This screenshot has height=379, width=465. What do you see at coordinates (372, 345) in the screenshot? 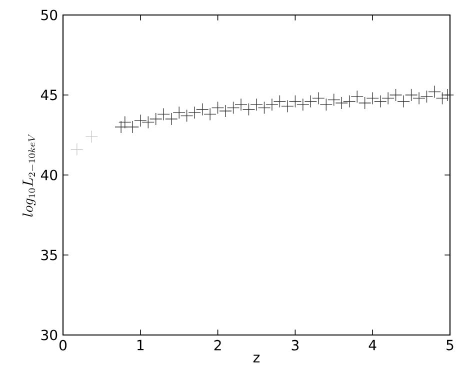
I see `x-tick-label: 4` at bounding box center [372, 345].